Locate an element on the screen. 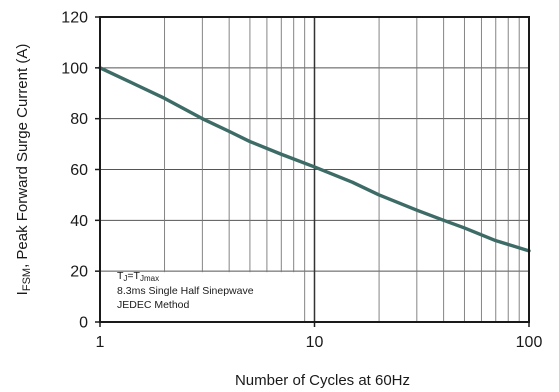 The image size is (559, 392). text: T is located at coordinates (120, 276).